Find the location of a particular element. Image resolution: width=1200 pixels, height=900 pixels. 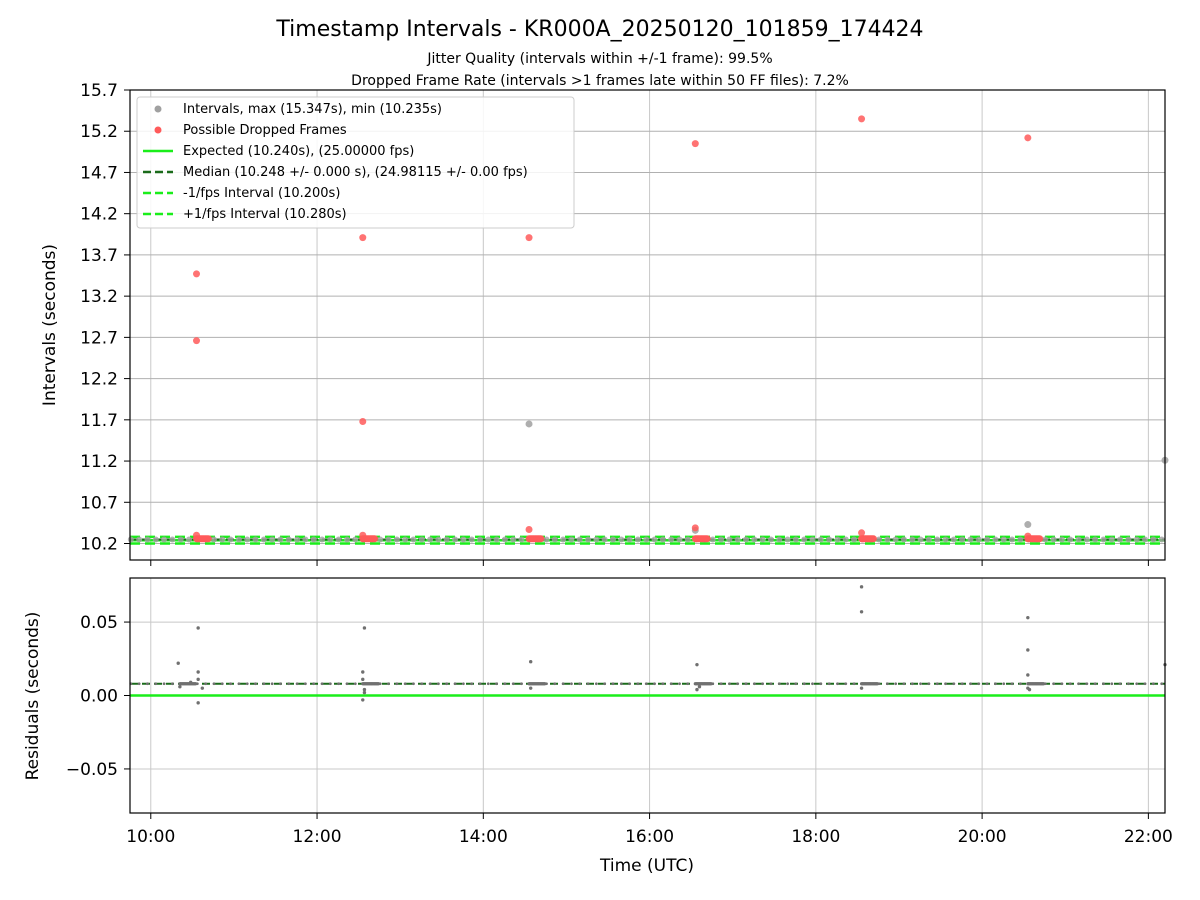

legend-label-expected: Expected (10.240s), (25.00000 fps) is located at coordinates (298, 151).